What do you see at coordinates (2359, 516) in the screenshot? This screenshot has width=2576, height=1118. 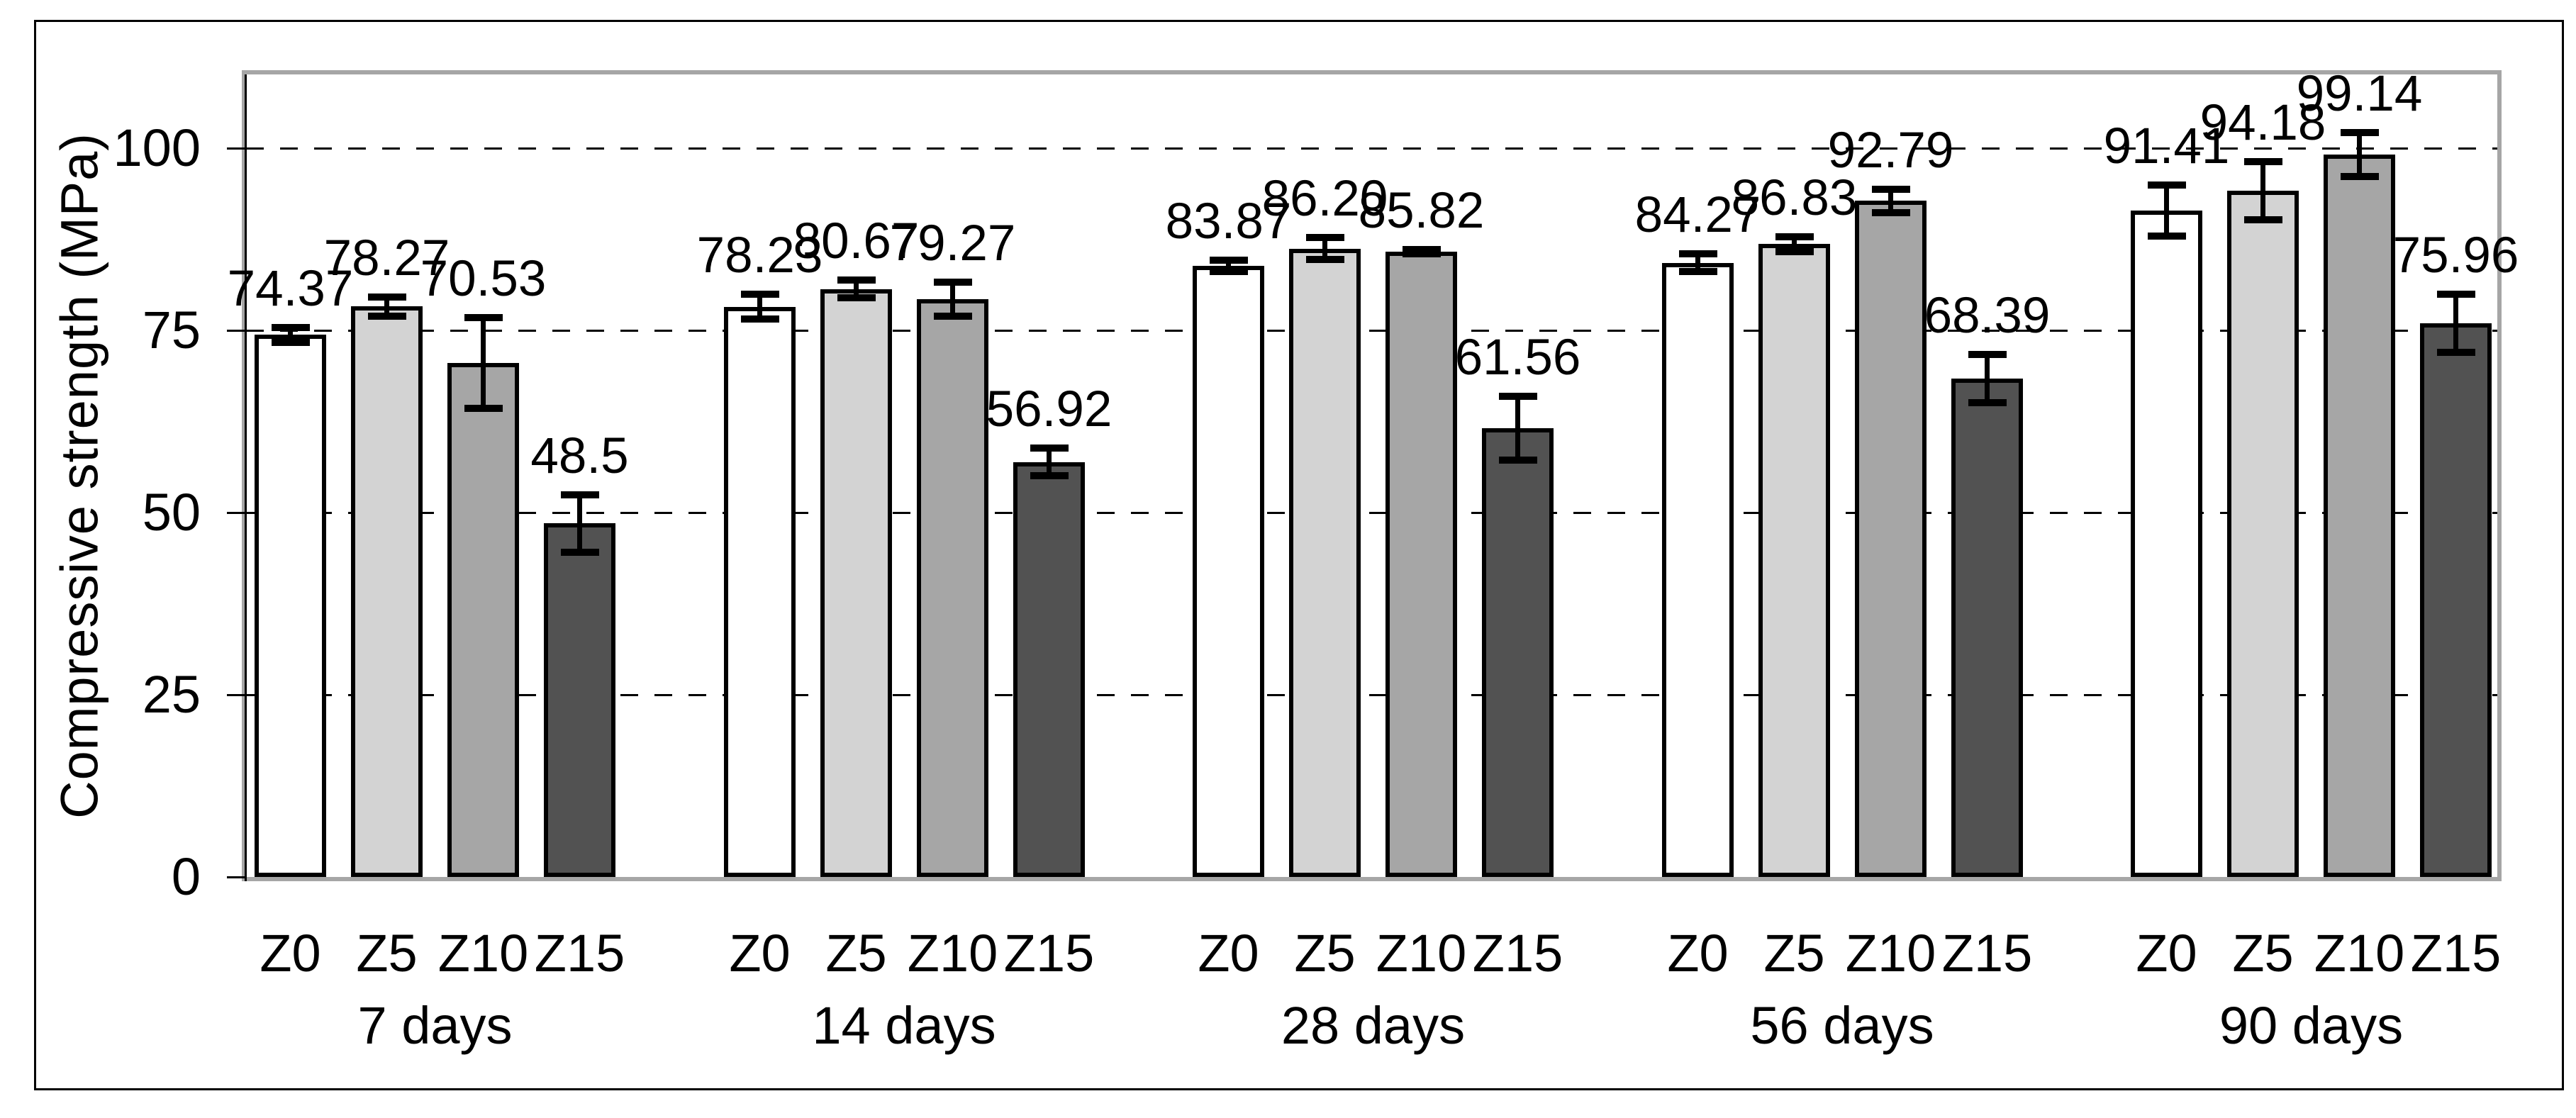 I see `bar-Z10-90-days` at bounding box center [2359, 516].